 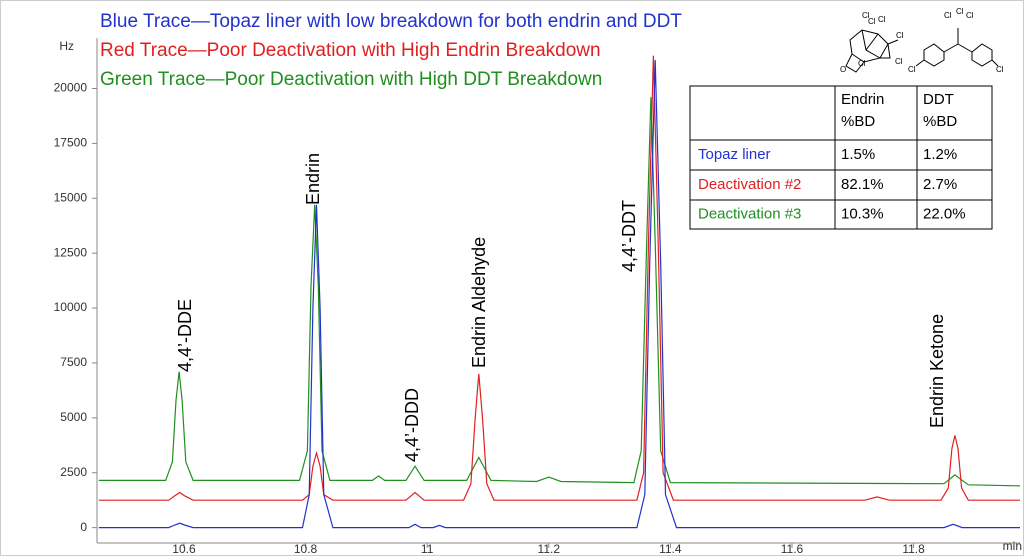 I want to click on column-header: DDT %BD, so click(x=940, y=110).